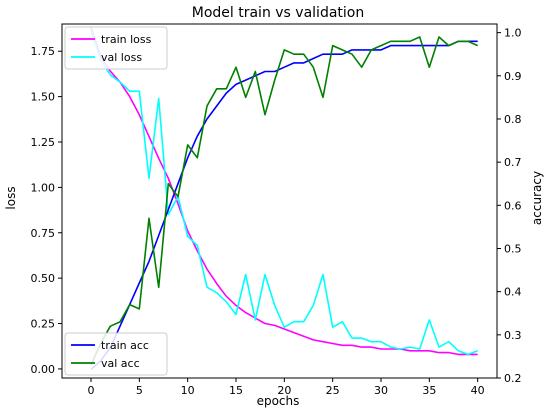 The image size is (550, 418). Describe the element at coordinates (188, 390) in the screenshot. I see `x-tick-label: 10` at that location.